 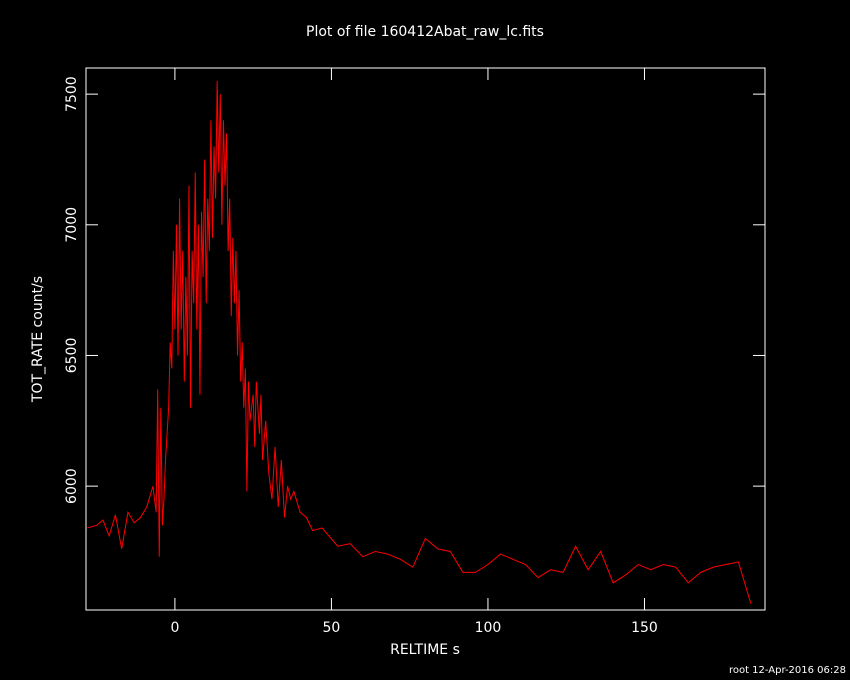 I want to click on chart-title: Plot of file 160412Abat_raw_lc.fits, so click(x=425, y=32).